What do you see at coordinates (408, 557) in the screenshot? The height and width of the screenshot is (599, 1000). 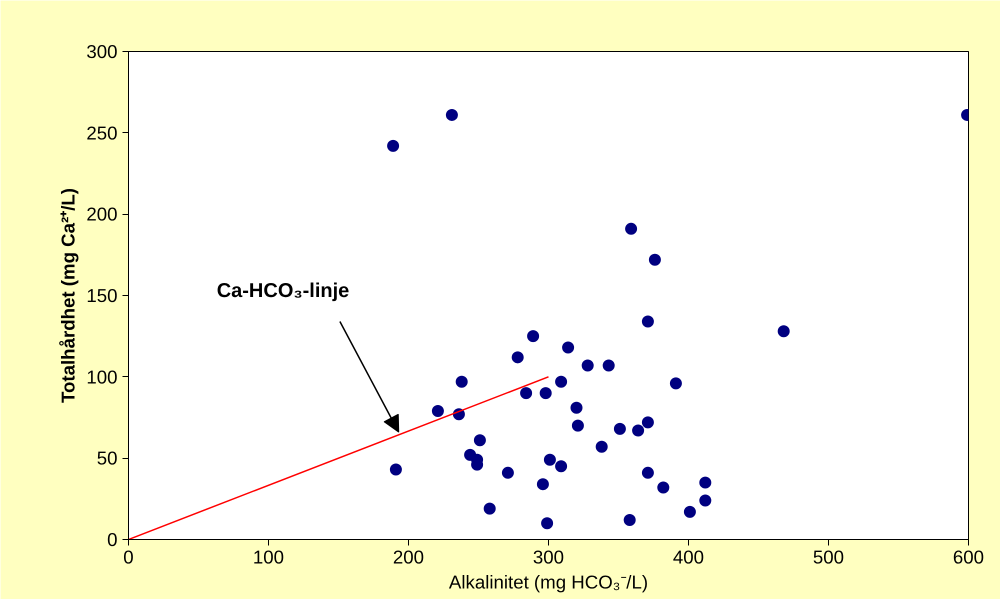 I see `x-tick-label: 200` at bounding box center [408, 557].